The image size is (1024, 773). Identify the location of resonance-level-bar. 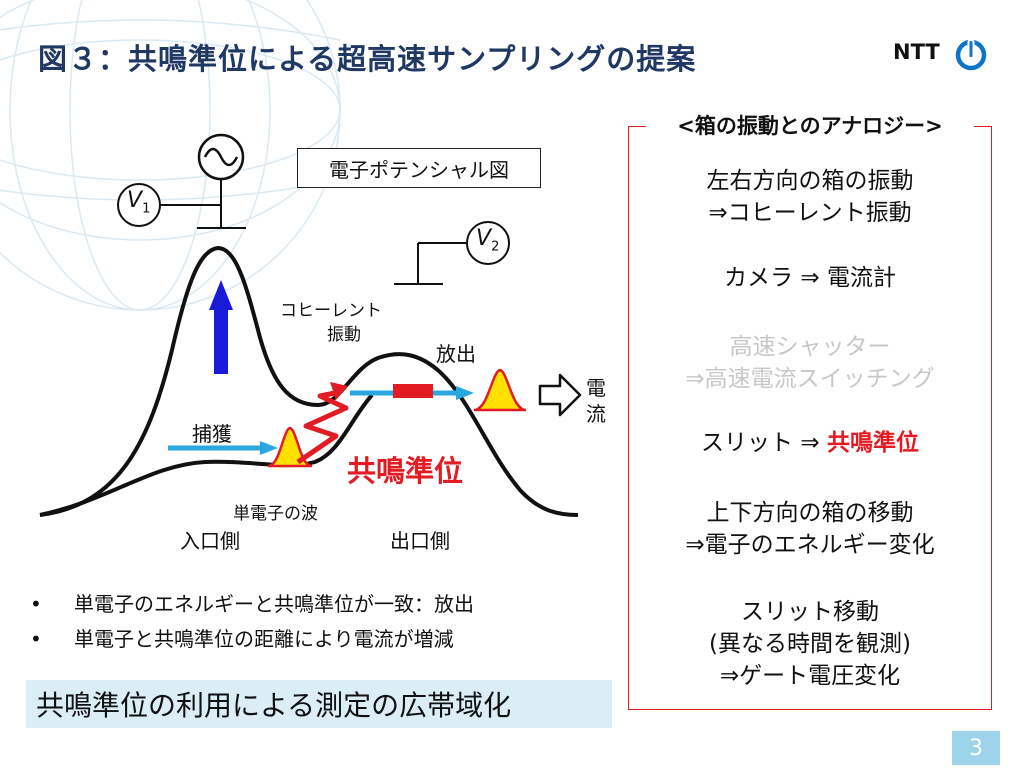
(413, 391).